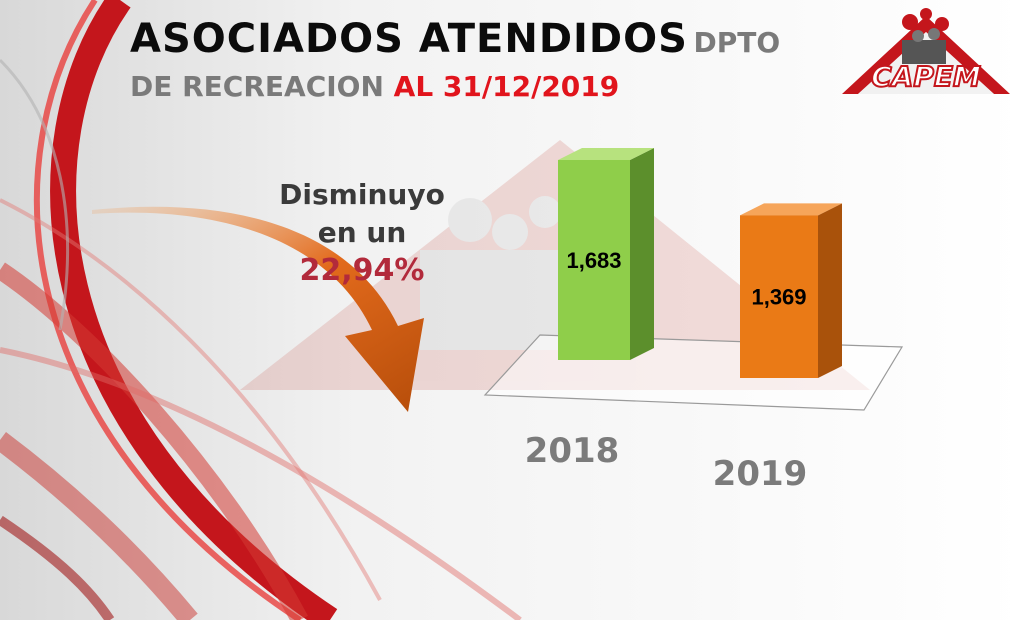  I want to click on note-percent: 22,94%, so click(362, 270).